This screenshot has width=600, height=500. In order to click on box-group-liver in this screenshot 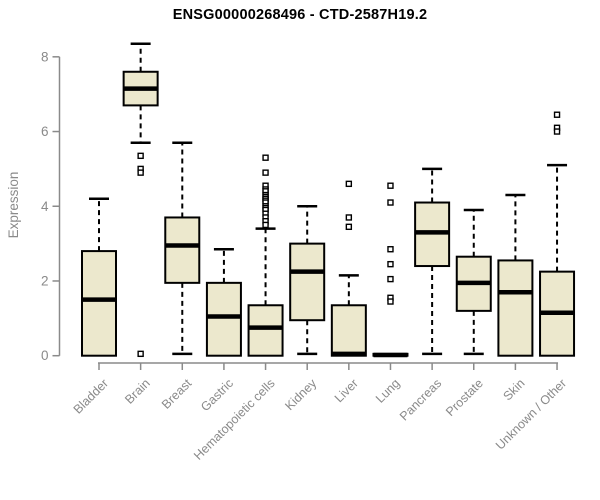, I will do `click(348, 268)`.